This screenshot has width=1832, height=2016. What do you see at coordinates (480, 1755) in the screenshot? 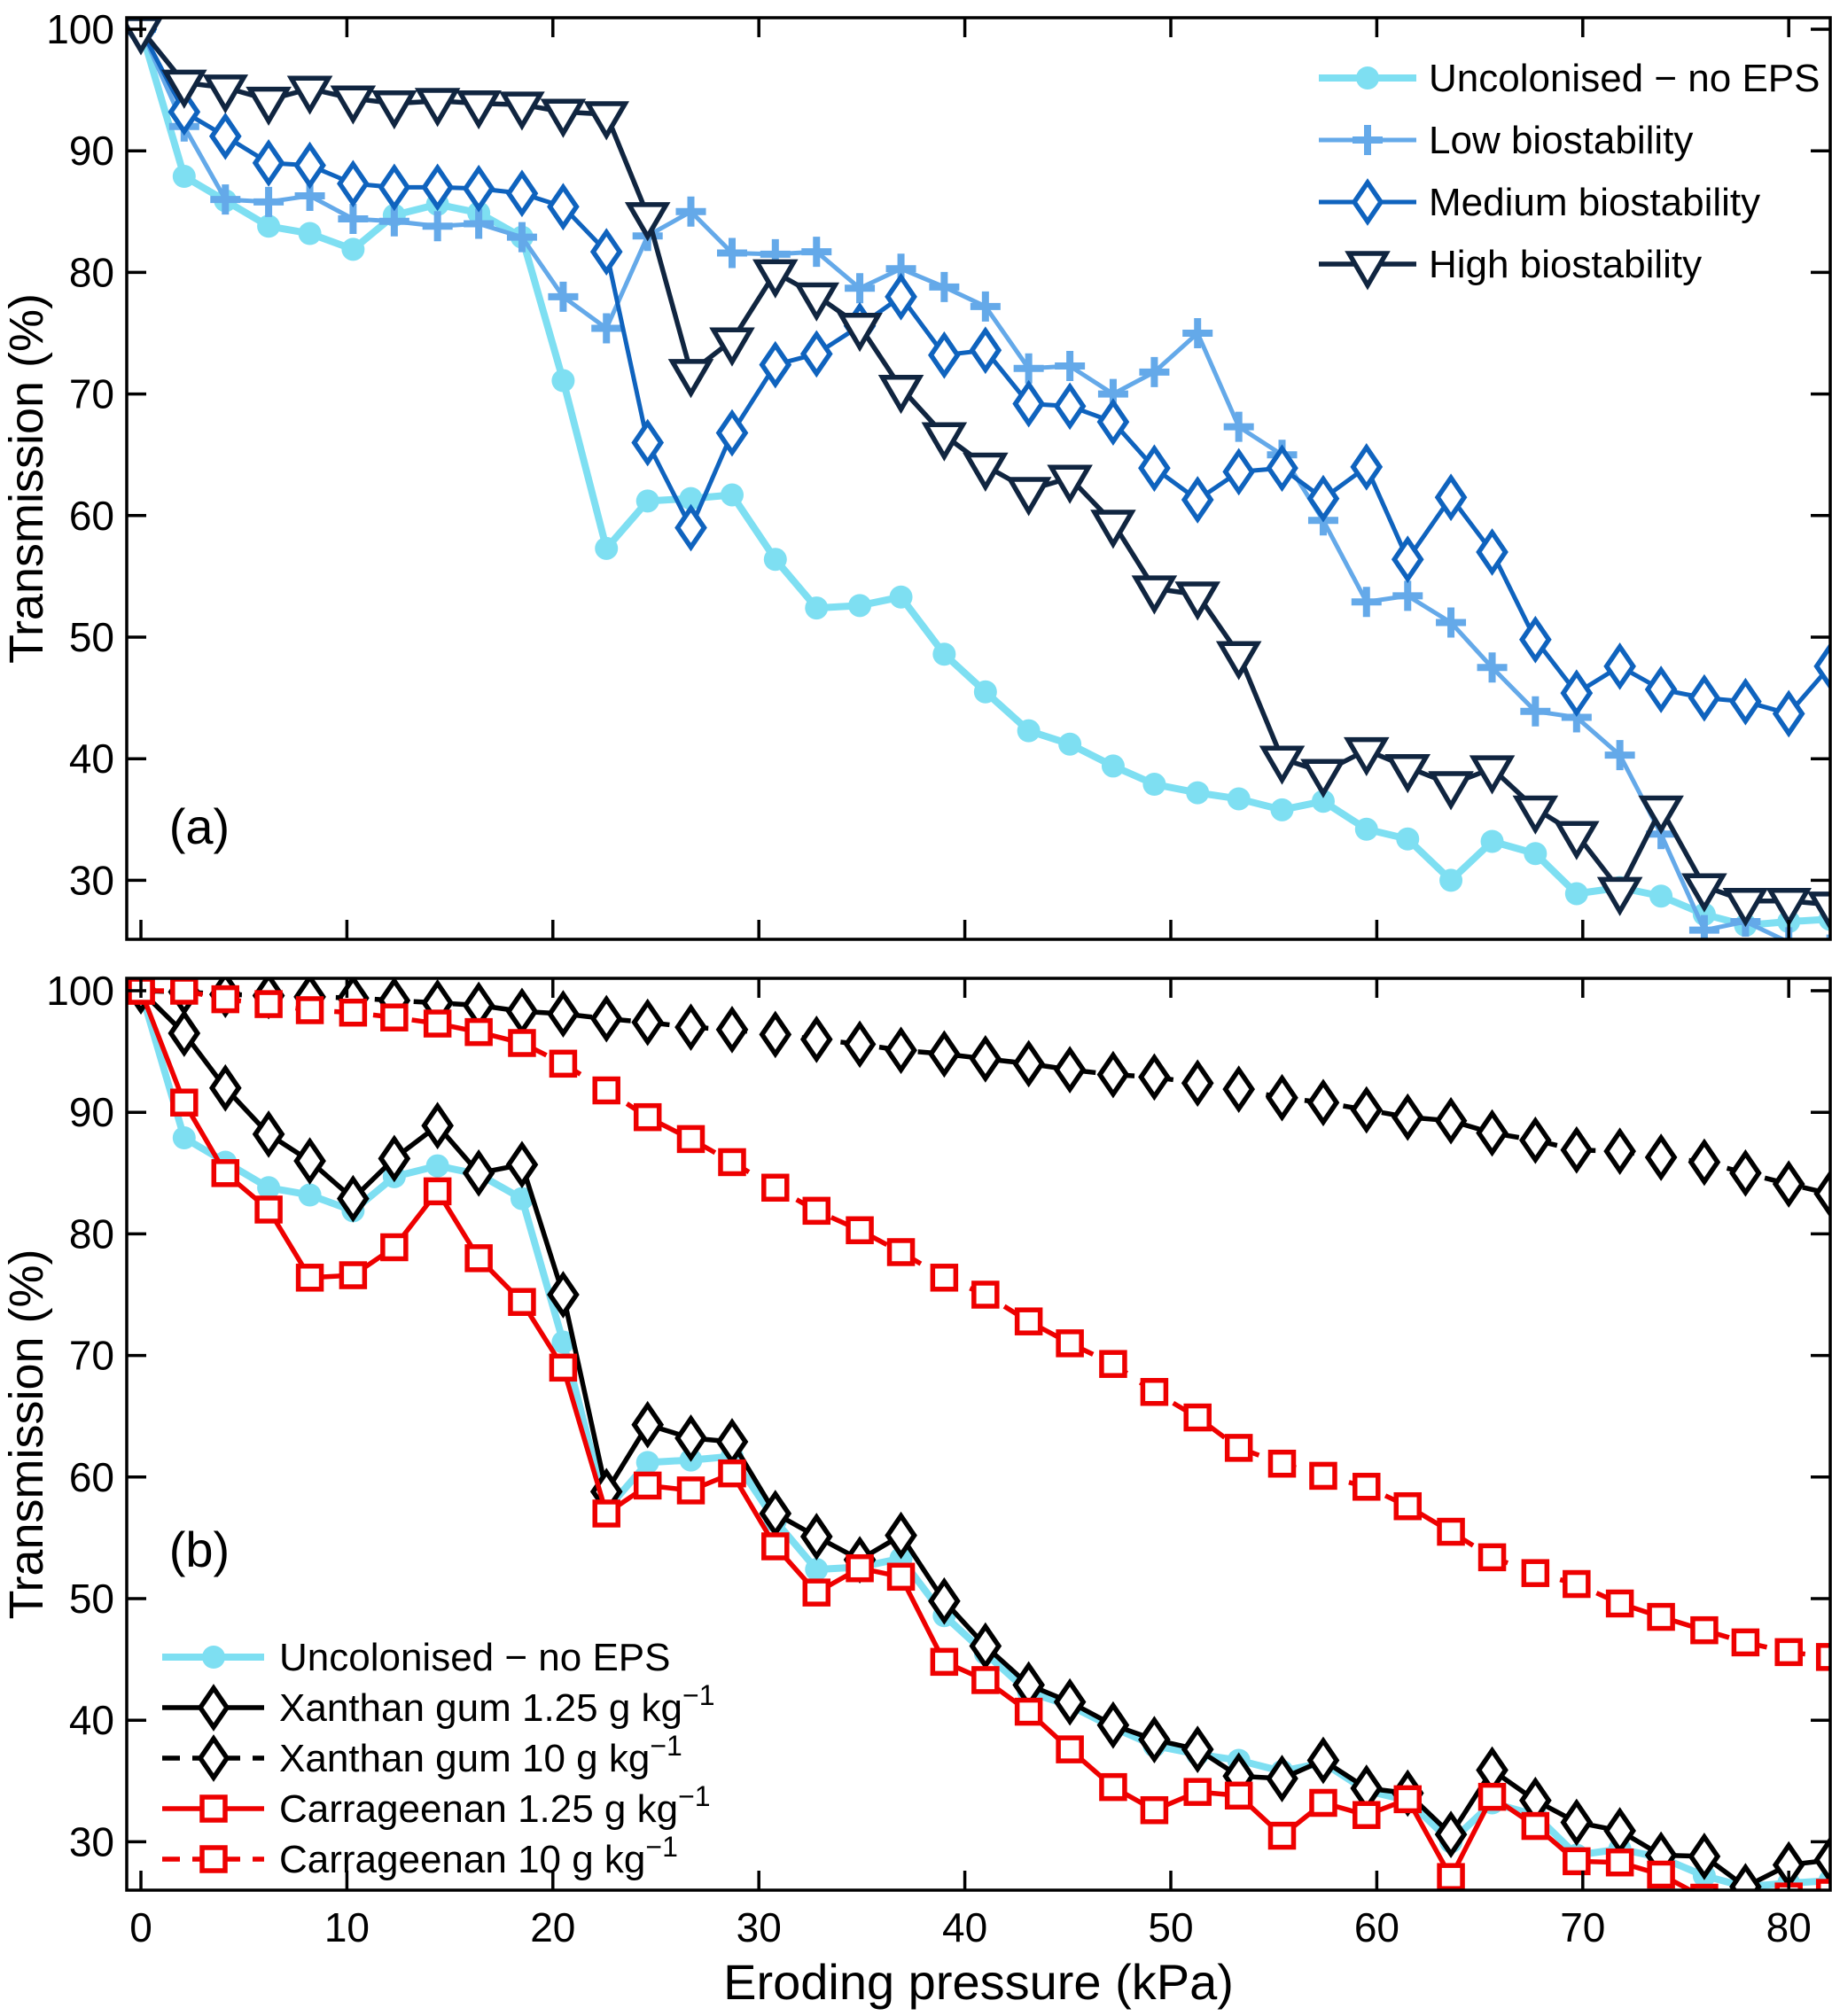
I see `legend-label: Xanthan gum 10 g kg−1` at bounding box center [480, 1755].